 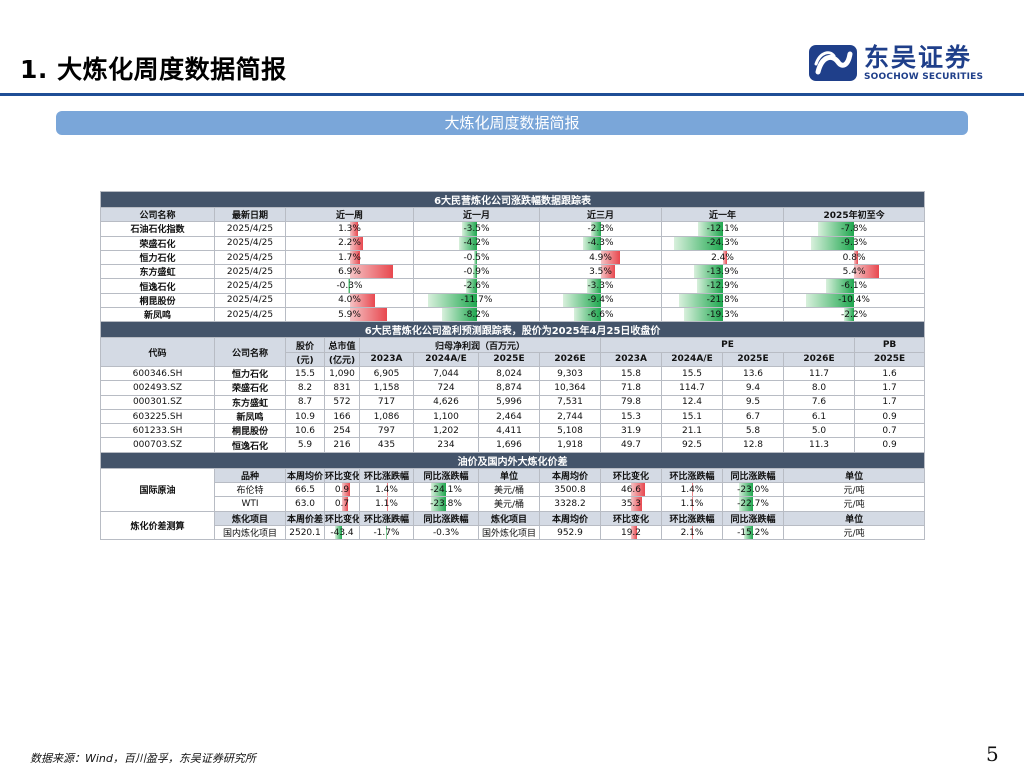 I want to click on cell-value: 美元/桶, so click(x=509, y=491).